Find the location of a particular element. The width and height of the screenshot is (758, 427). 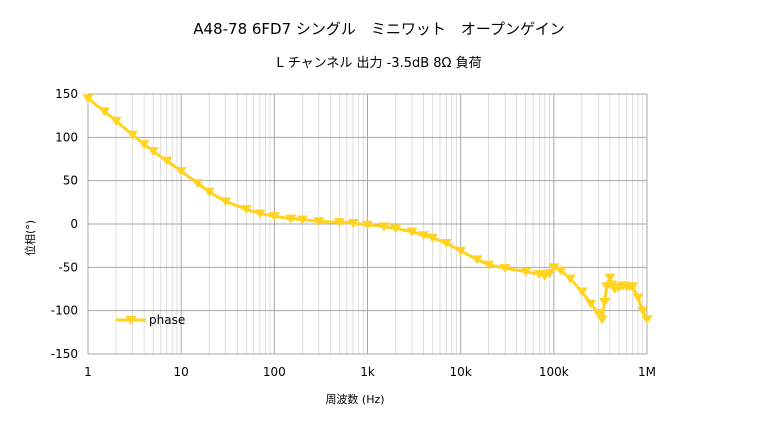

y-tick-label: 100 is located at coordinates (66, 137).